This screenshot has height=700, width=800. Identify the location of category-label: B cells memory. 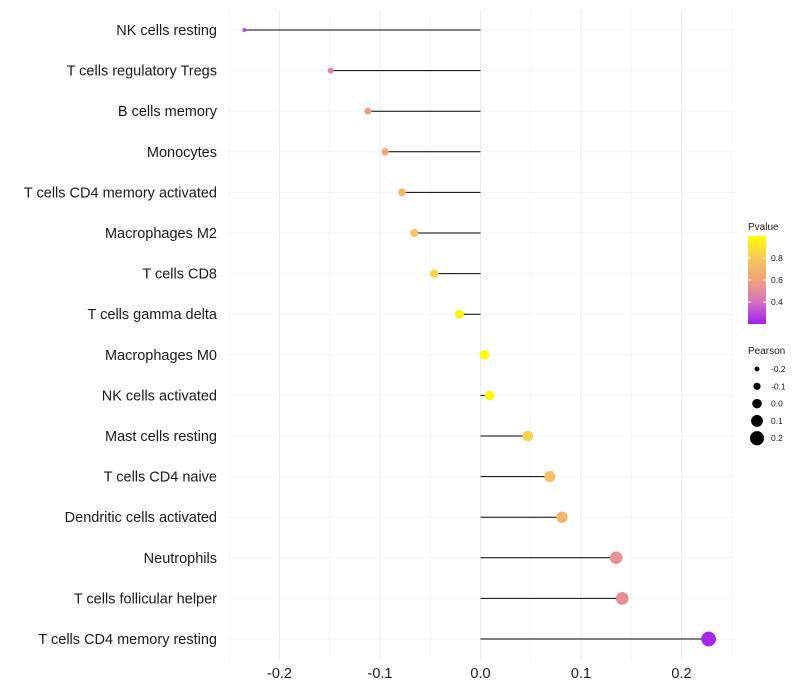
(168, 112).